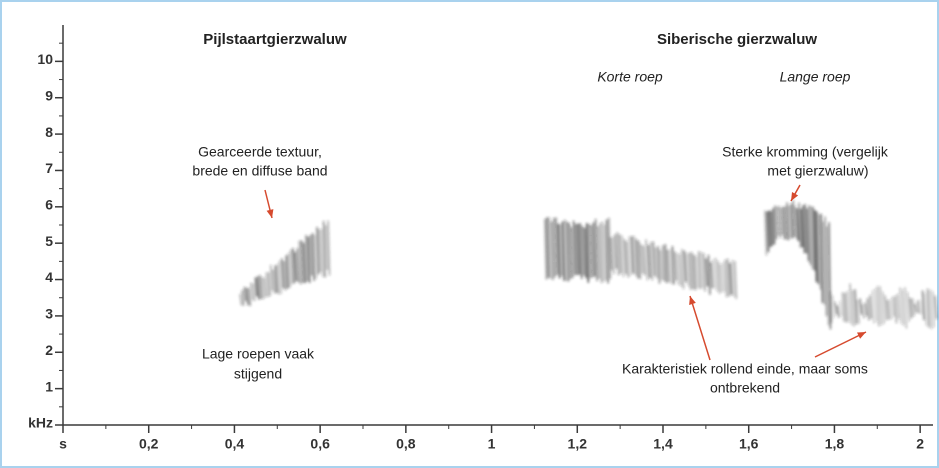 The height and width of the screenshot is (468, 939). What do you see at coordinates (745, 369) in the screenshot?
I see `annotation: Karakteristiek rollend einde, maar soms` at bounding box center [745, 369].